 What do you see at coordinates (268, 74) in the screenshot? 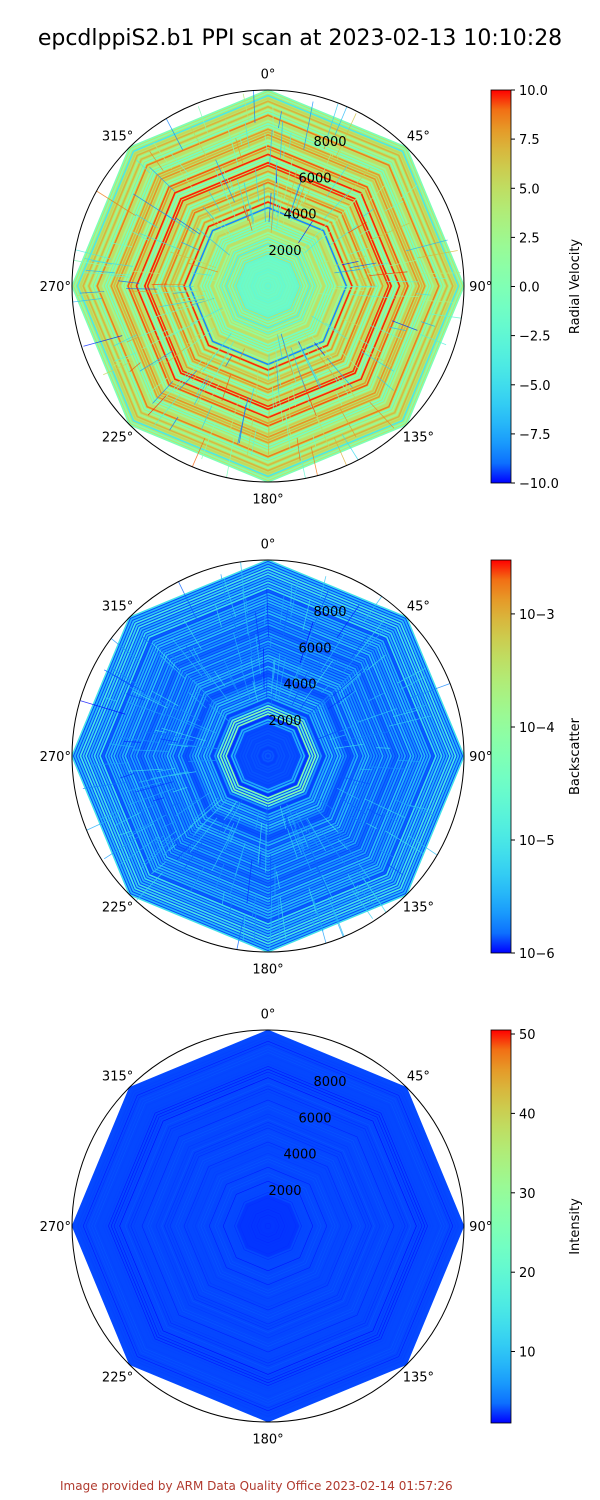
I see `angle-tick-label: 0°` at bounding box center [268, 74].